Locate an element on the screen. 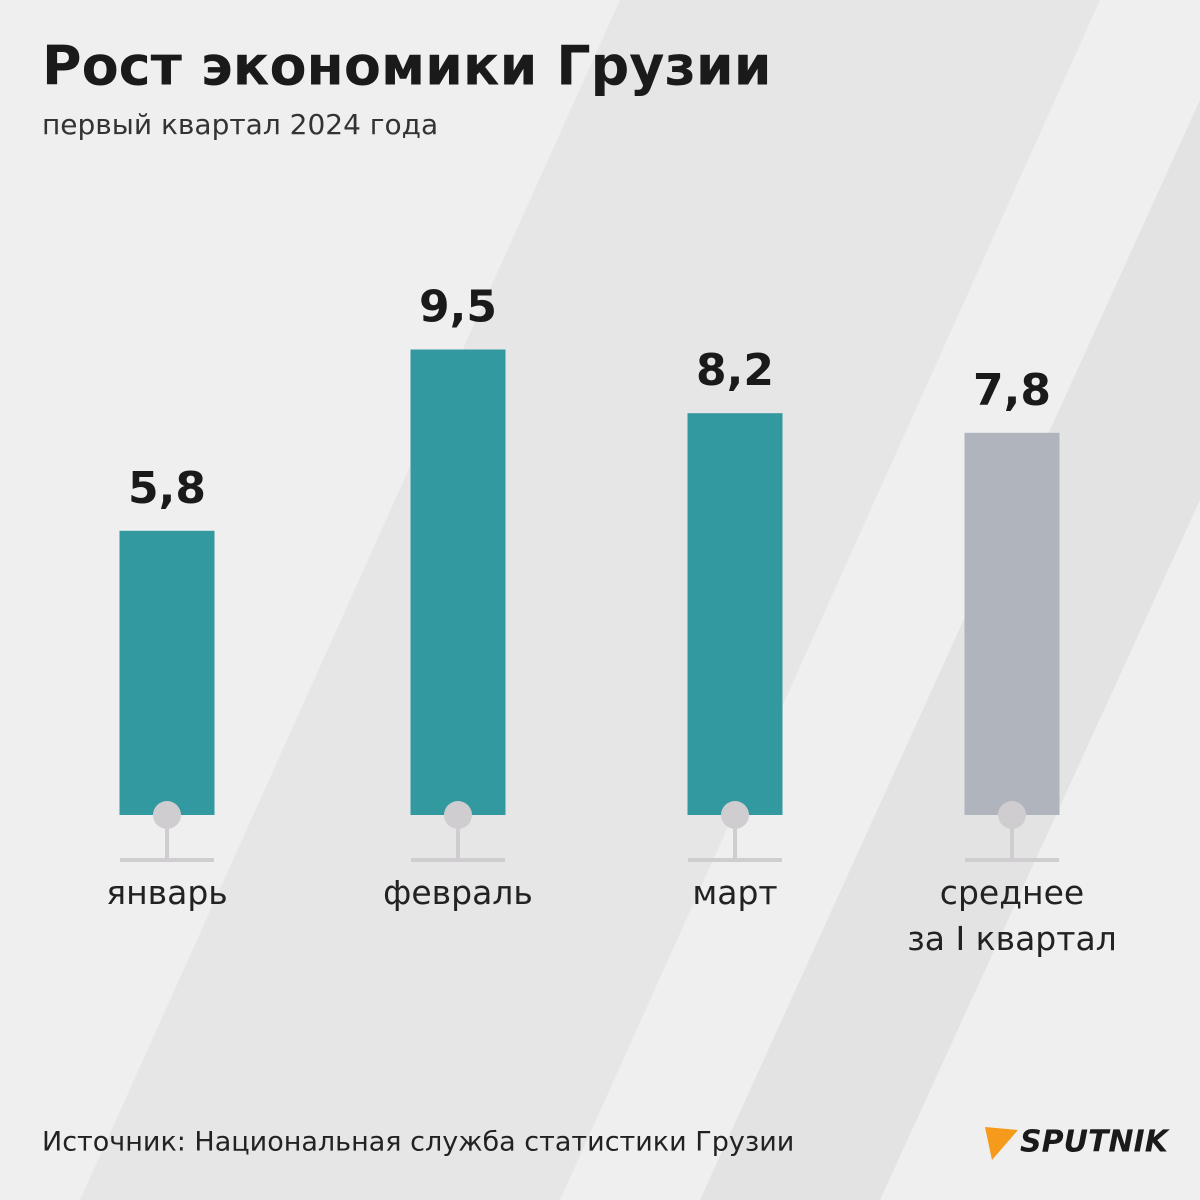 The width and height of the screenshot is (1200, 1200). chart-subtitle: первый квартал 2024 года is located at coordinates (240, 124).